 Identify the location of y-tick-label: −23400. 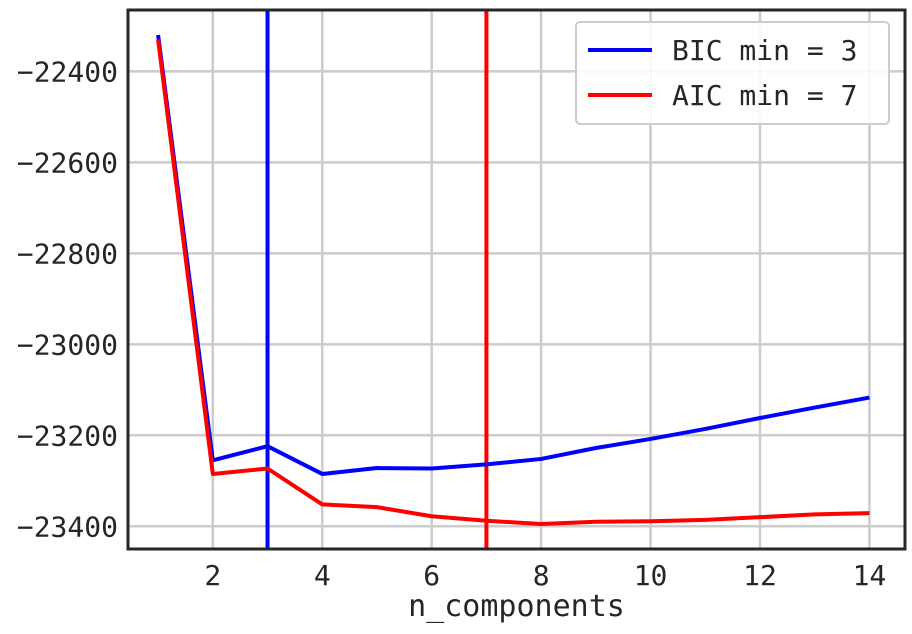
(67, 526).